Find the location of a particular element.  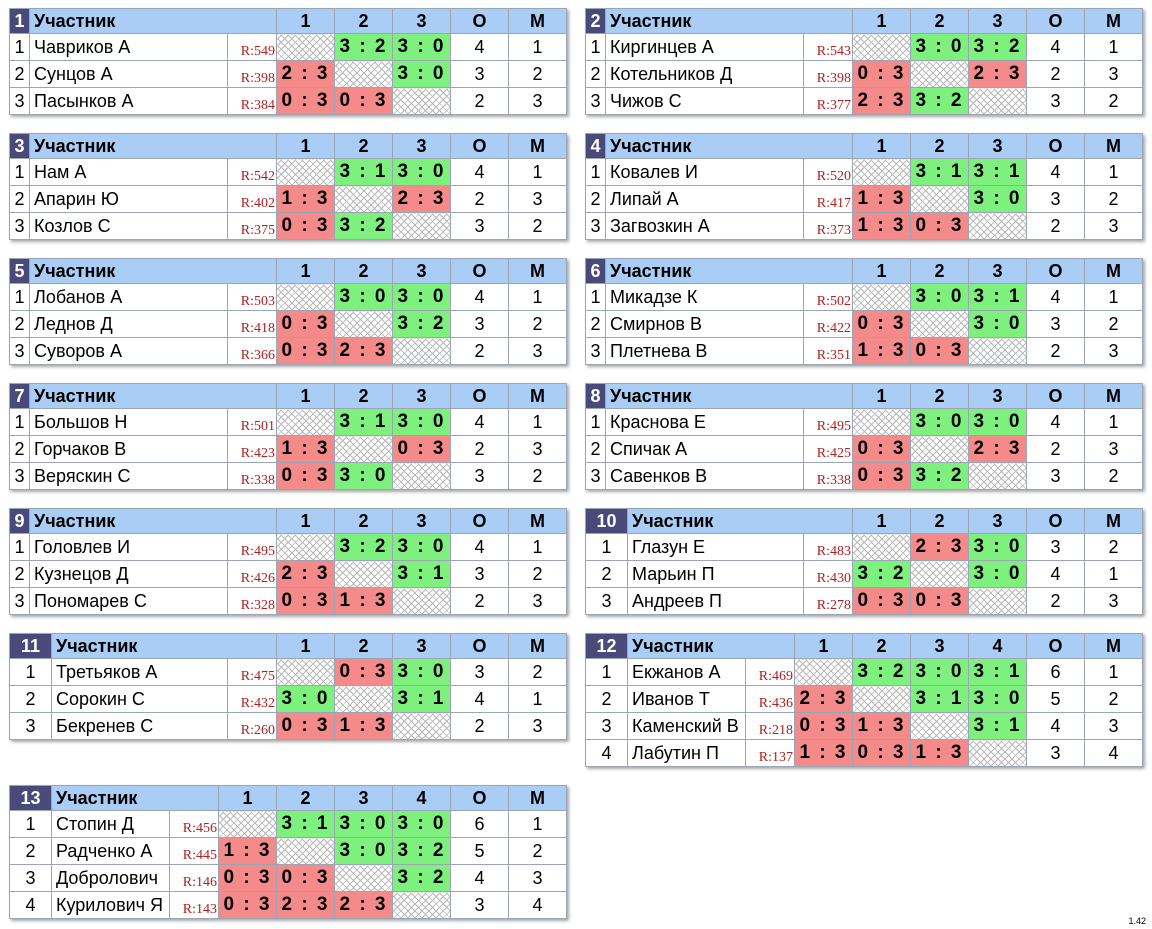

player-rating: R:483 is located at coordinates (828, 547).